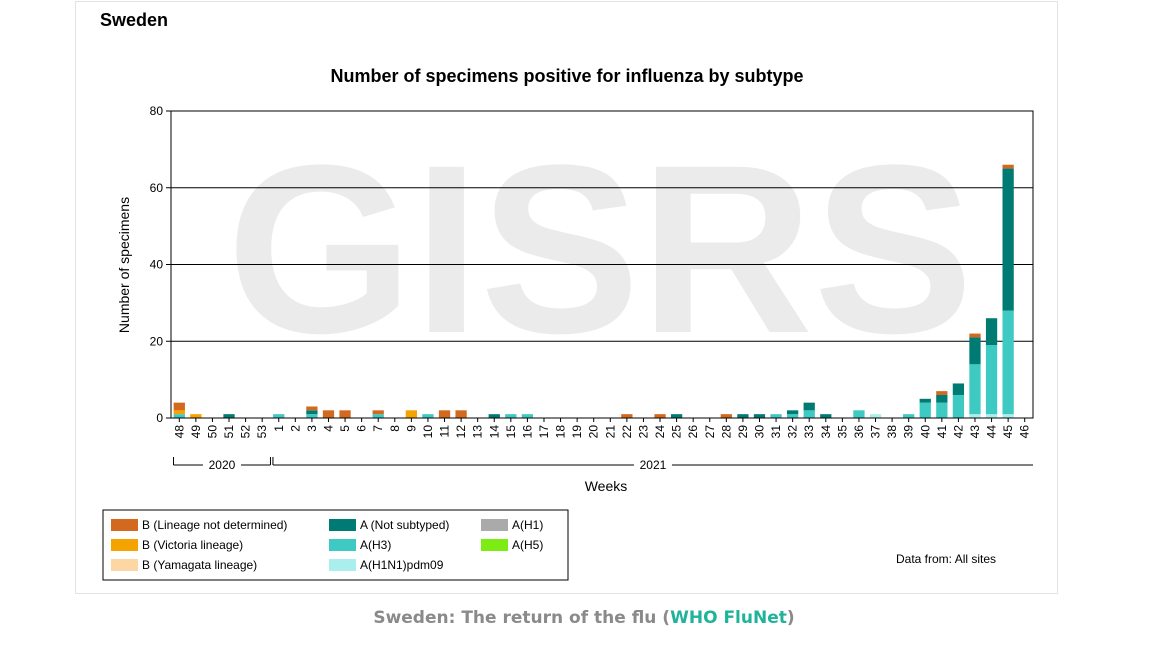 This screenshot has height=658, width=1168. What do you see at coordinates (279, 428) in the screenshot?
I see `x-tick-label: 1` at bounding box center [279, 428].